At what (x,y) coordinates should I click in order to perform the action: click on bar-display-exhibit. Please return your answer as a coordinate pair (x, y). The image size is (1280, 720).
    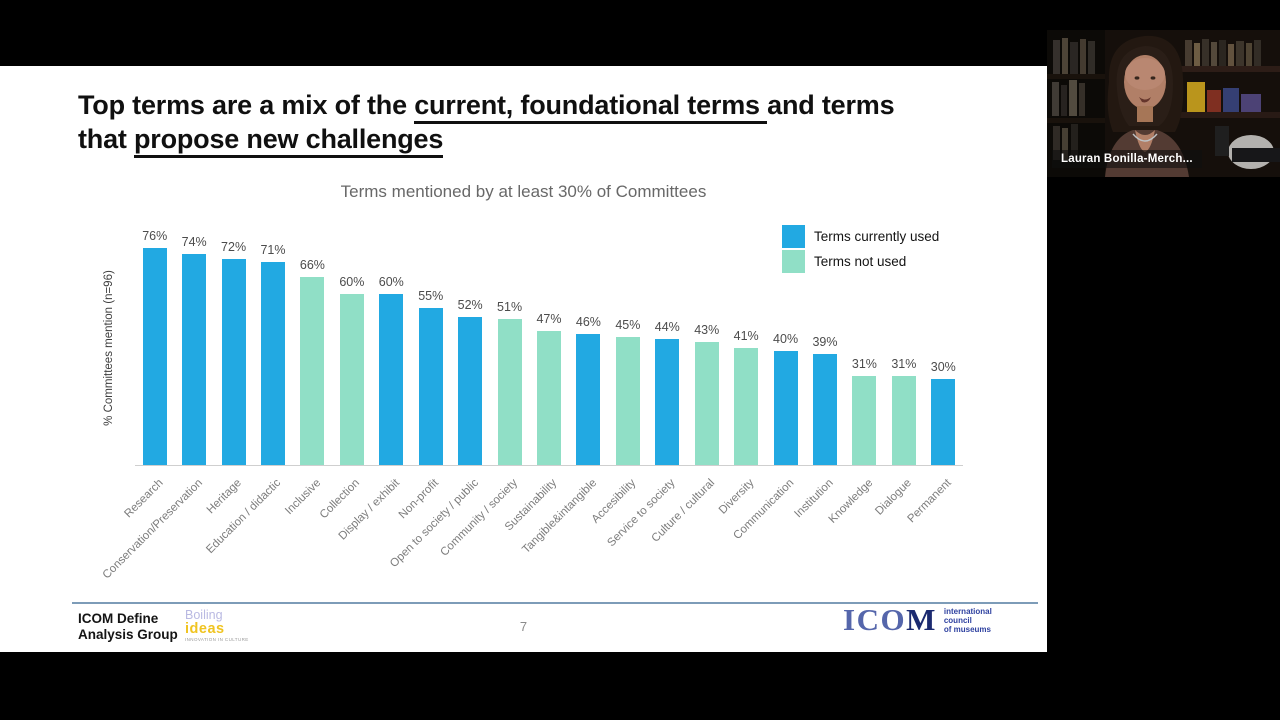
    Looking at the image, I should click on (391, 379).